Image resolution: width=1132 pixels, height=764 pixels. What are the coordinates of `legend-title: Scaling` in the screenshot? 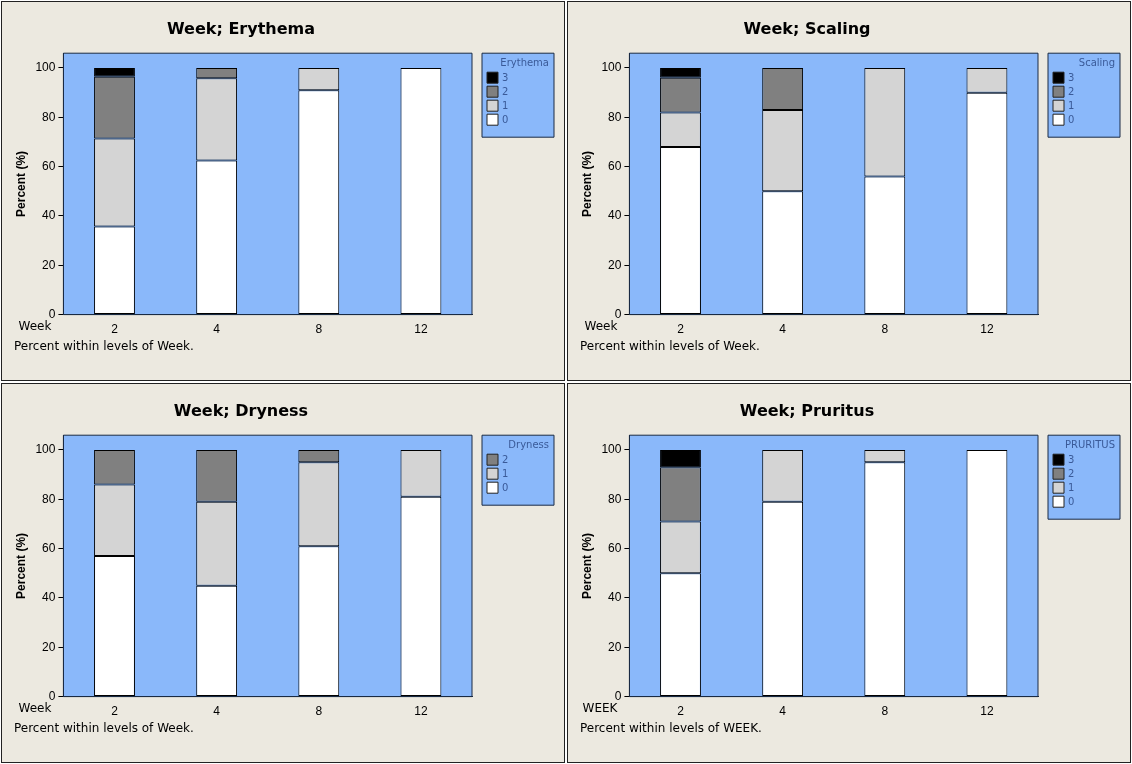 It's located at (1096, 62).